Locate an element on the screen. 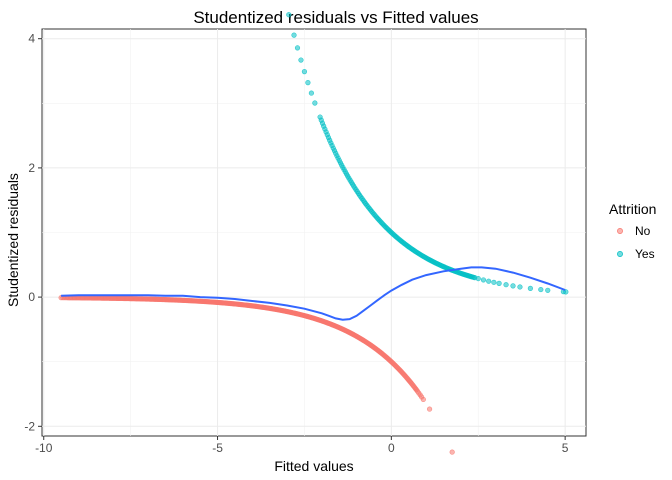 Image resolution: width=672 pixels, height=480 pixels. legend-key-yes is located at coordinates (620, 254).